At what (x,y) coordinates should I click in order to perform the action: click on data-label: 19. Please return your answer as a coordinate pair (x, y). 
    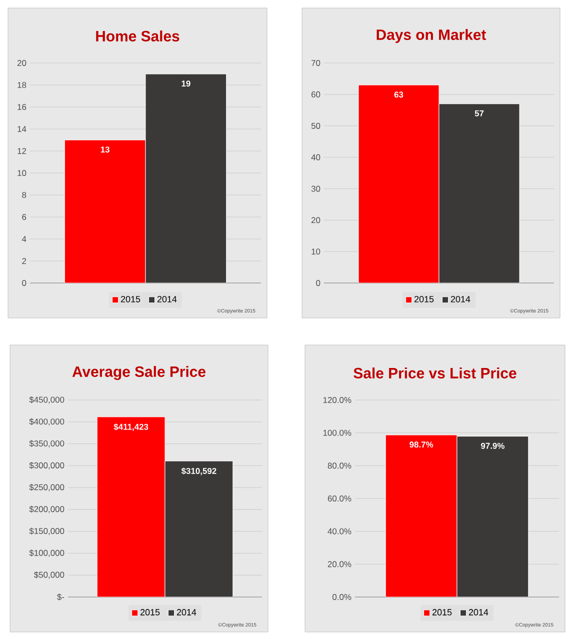
    Looking at the image, I should click on (186, 83).